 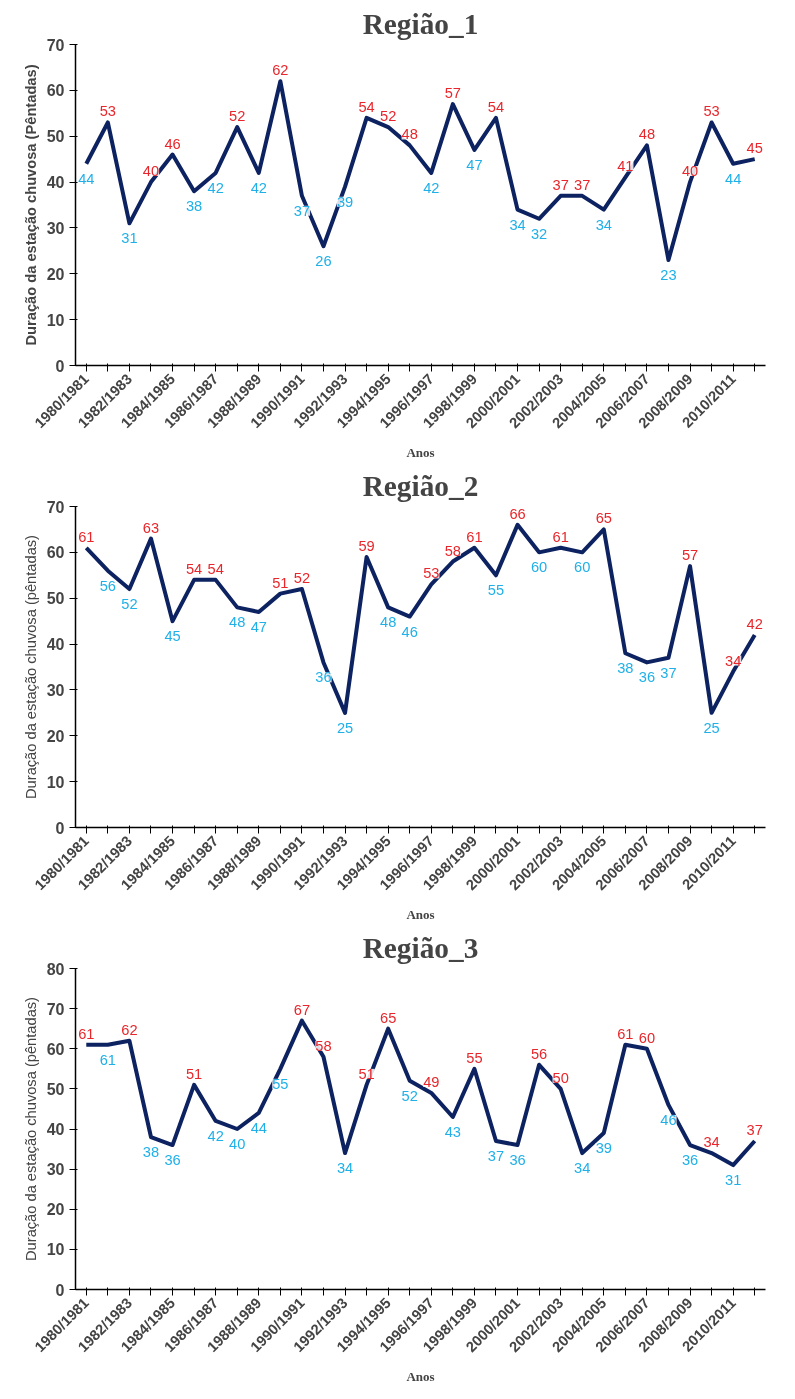 I want to click on chart-title: Região_3, so click(x=420, y=947).